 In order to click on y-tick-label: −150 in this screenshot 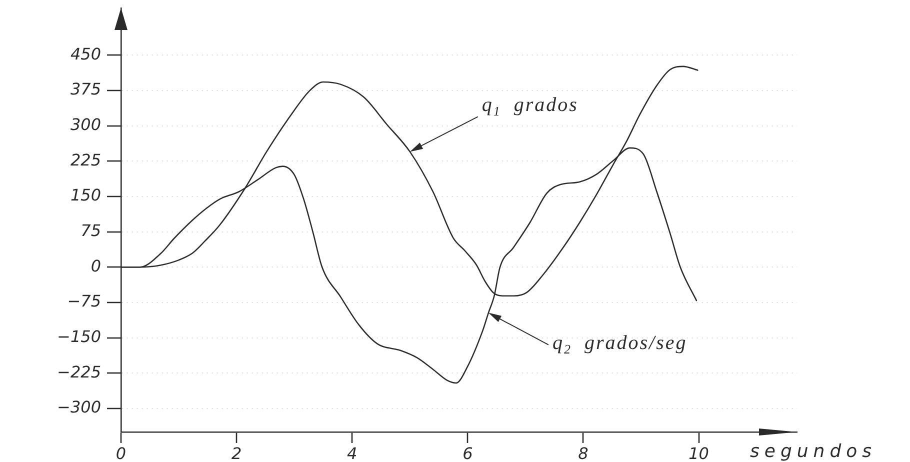, I will do `click(79, 336)`.